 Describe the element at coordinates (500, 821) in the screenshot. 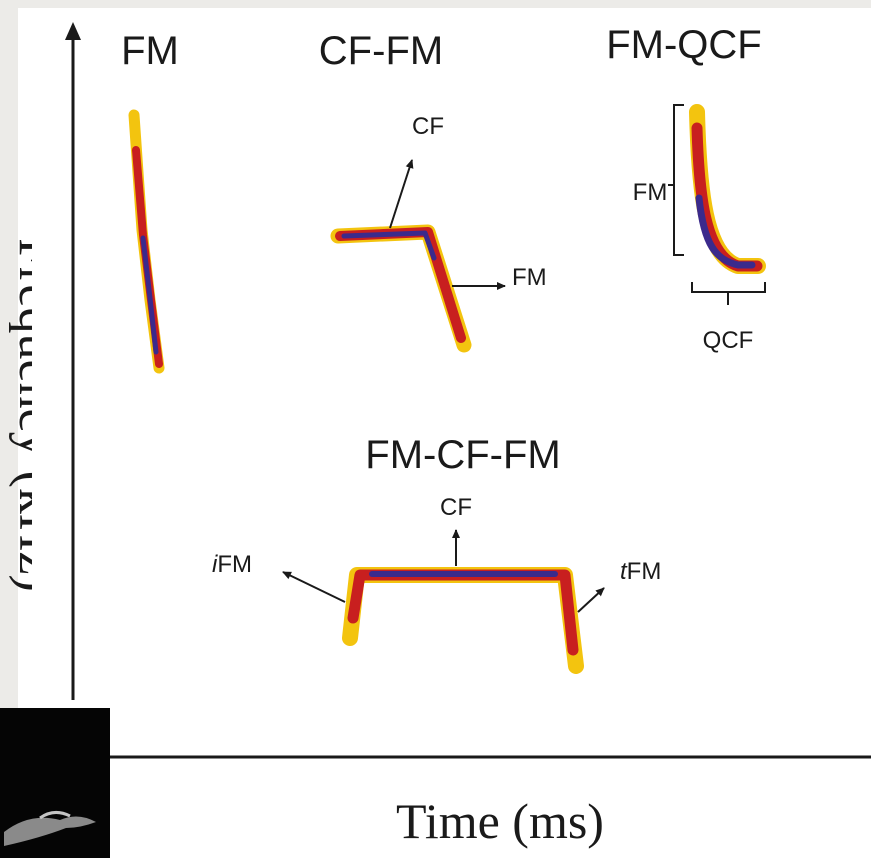

I see `x-axis-label: Time (ms)` at that location.